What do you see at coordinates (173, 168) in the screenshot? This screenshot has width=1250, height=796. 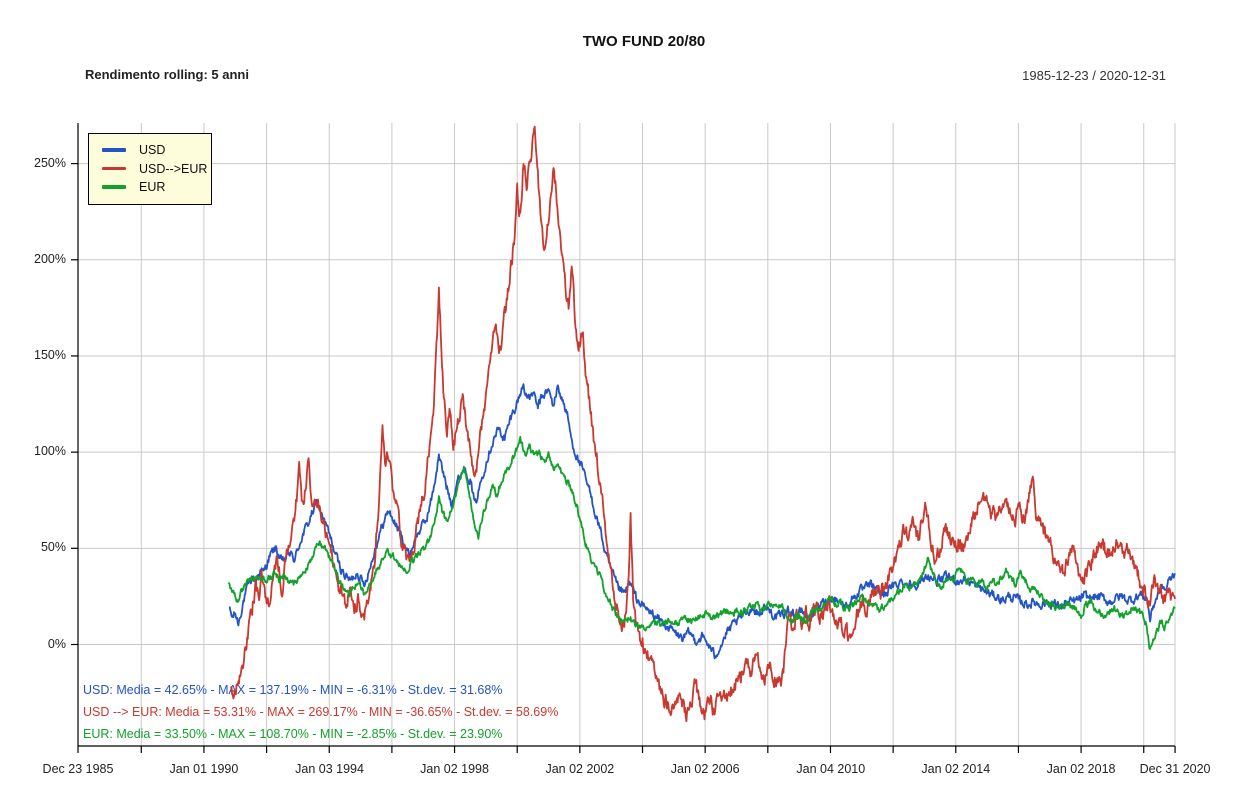 I see `legend-label: USD-->EUR` at bounding box center [173, 168].